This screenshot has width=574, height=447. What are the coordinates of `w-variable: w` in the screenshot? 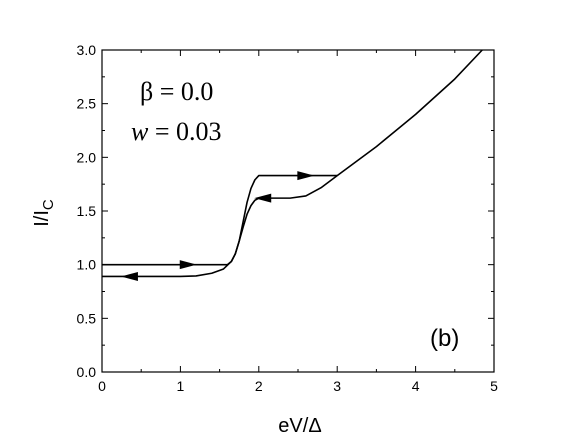 It's located at (140, 131).